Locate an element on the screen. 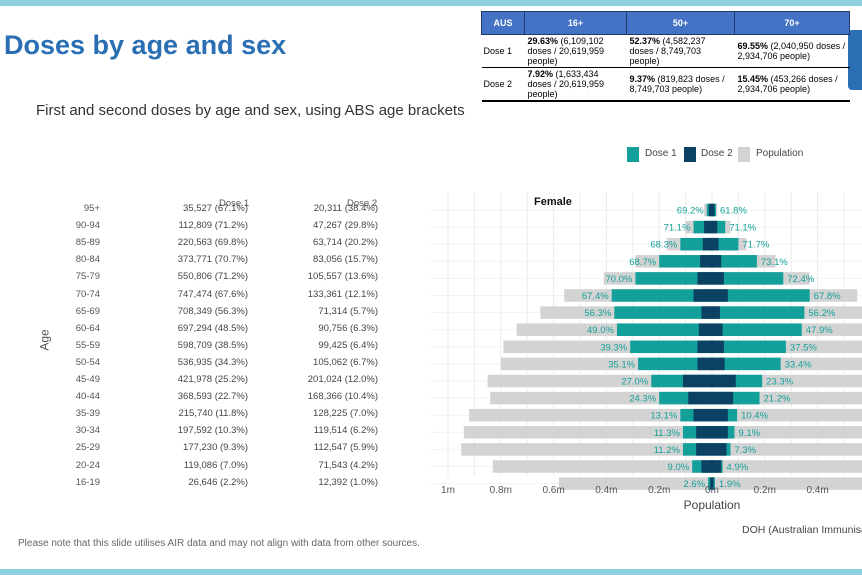 This screenshot has width=862, height=575. legend-label-dose2: Dose 2 is located at coordinates (717, 153).